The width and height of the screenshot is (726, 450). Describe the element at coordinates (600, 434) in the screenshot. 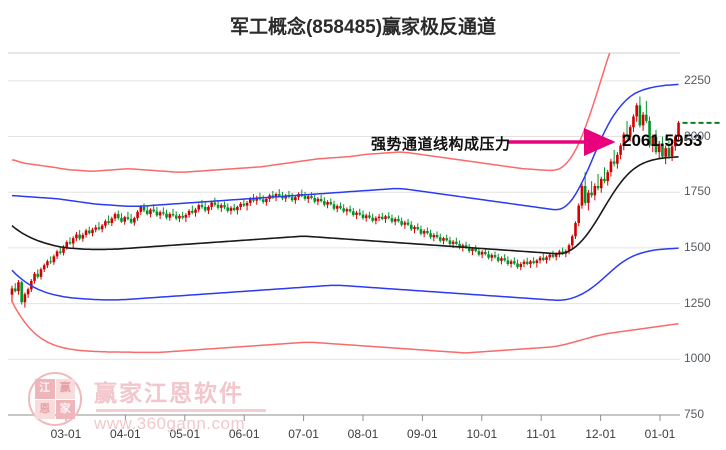

I see `x-axis-tick-label: 12-01` at that location.